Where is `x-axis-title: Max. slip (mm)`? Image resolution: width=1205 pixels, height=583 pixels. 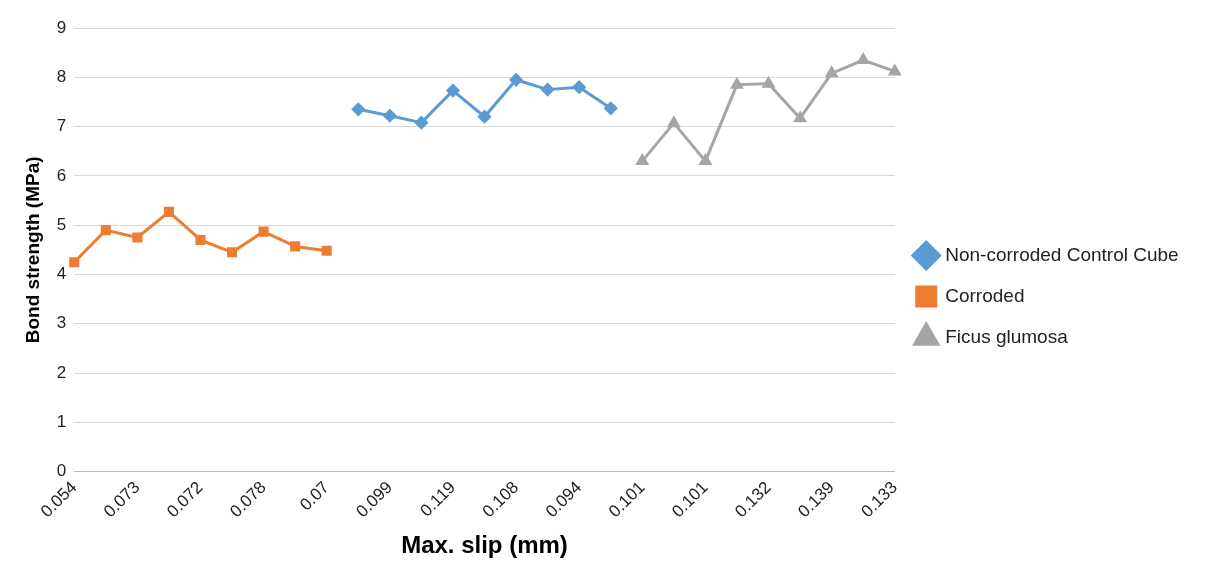 x-axis-title: Max. slip (mm) is located at coordinates (484, 545).